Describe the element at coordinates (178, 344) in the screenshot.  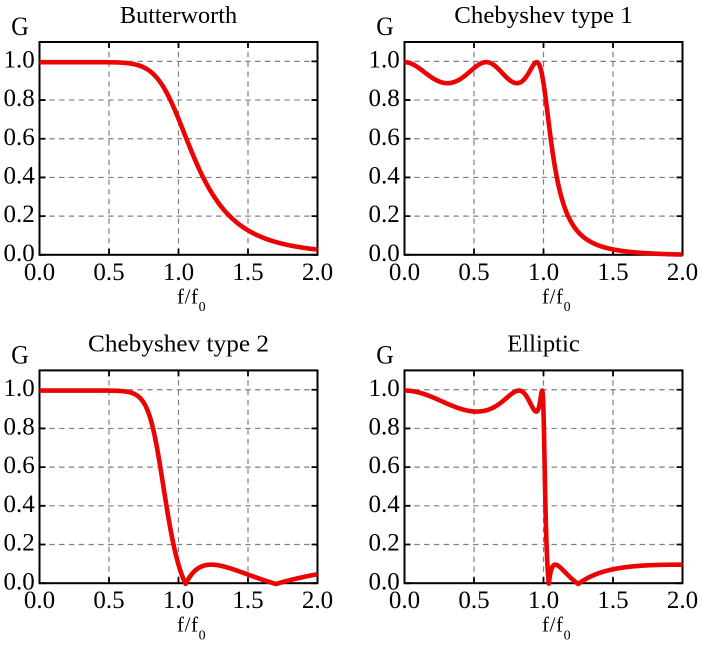
I see `svg-text: Chebyshev type 2` at that location.